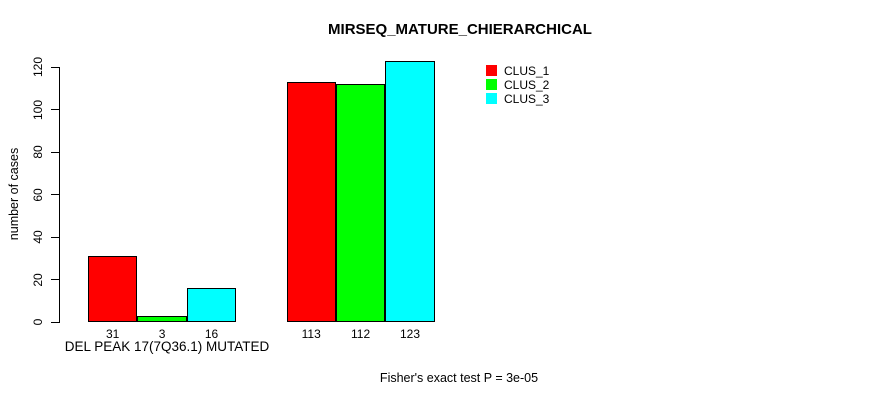 This screenshot has height=400, width=890. Describe the element at coordinates (38, 279) in the screenshot. I see `y-tick-label-20: 20` at that location.